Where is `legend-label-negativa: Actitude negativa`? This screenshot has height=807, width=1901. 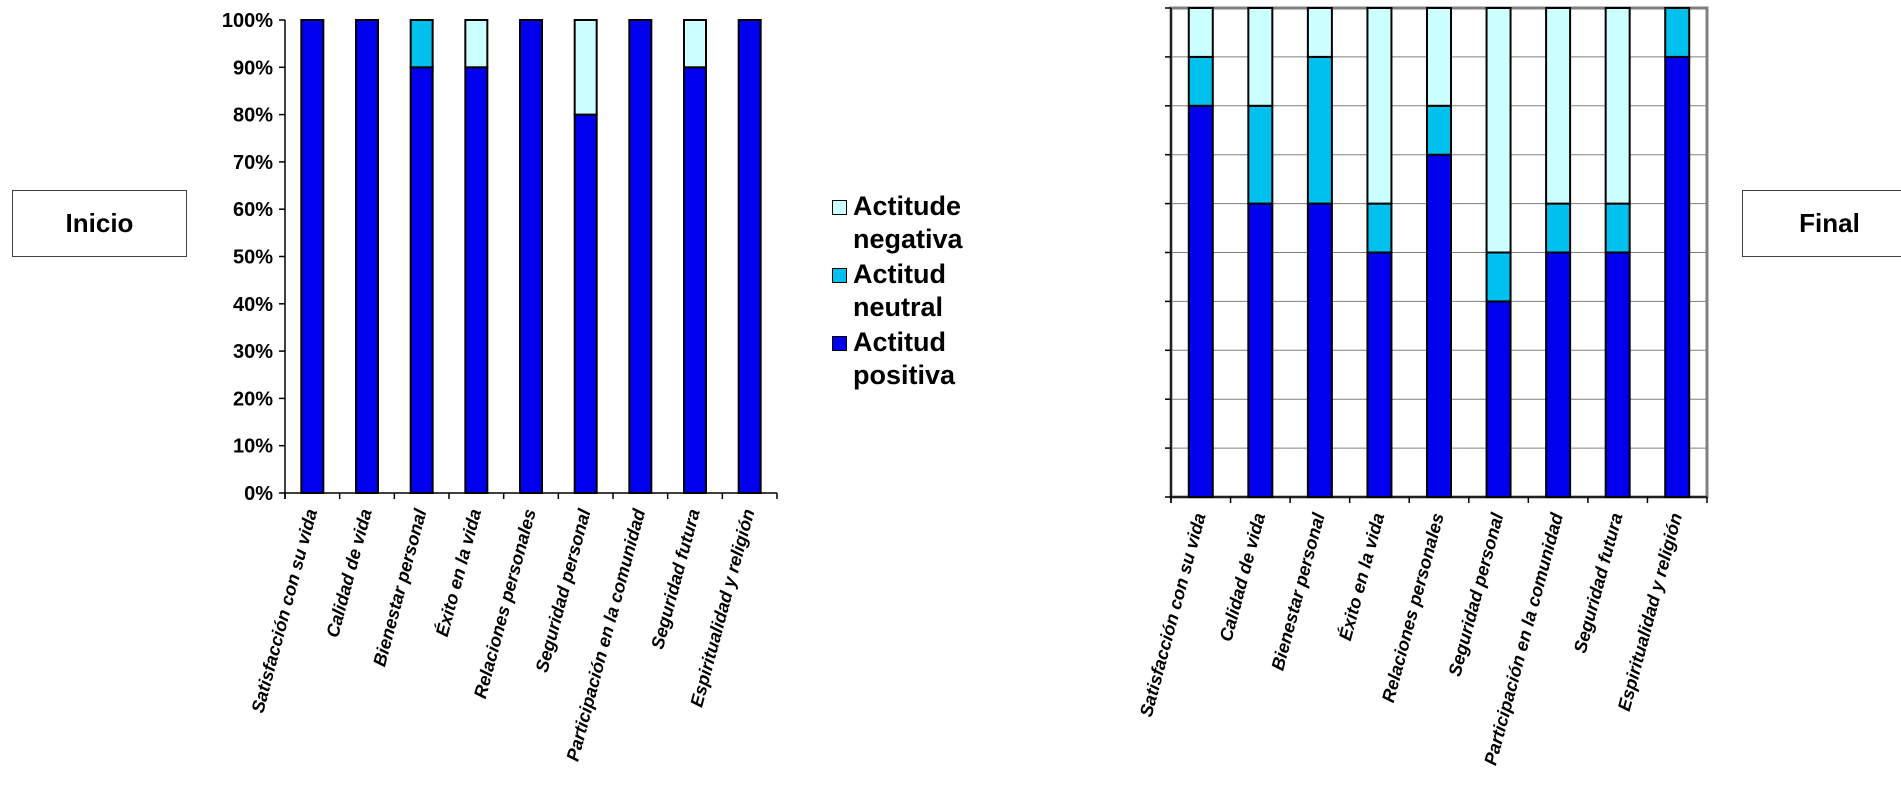
legend-label-negativa: Actitude negativa is located at coordinates (908, 222).